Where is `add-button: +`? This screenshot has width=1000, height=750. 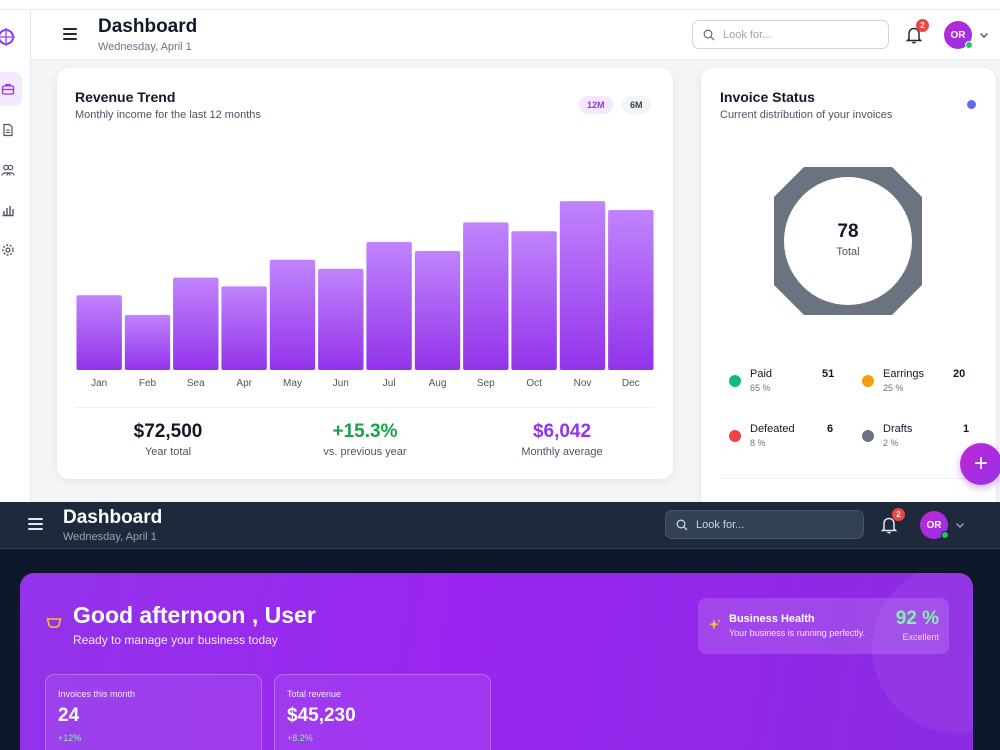 add-button: + is located at coordinates (980, 464).